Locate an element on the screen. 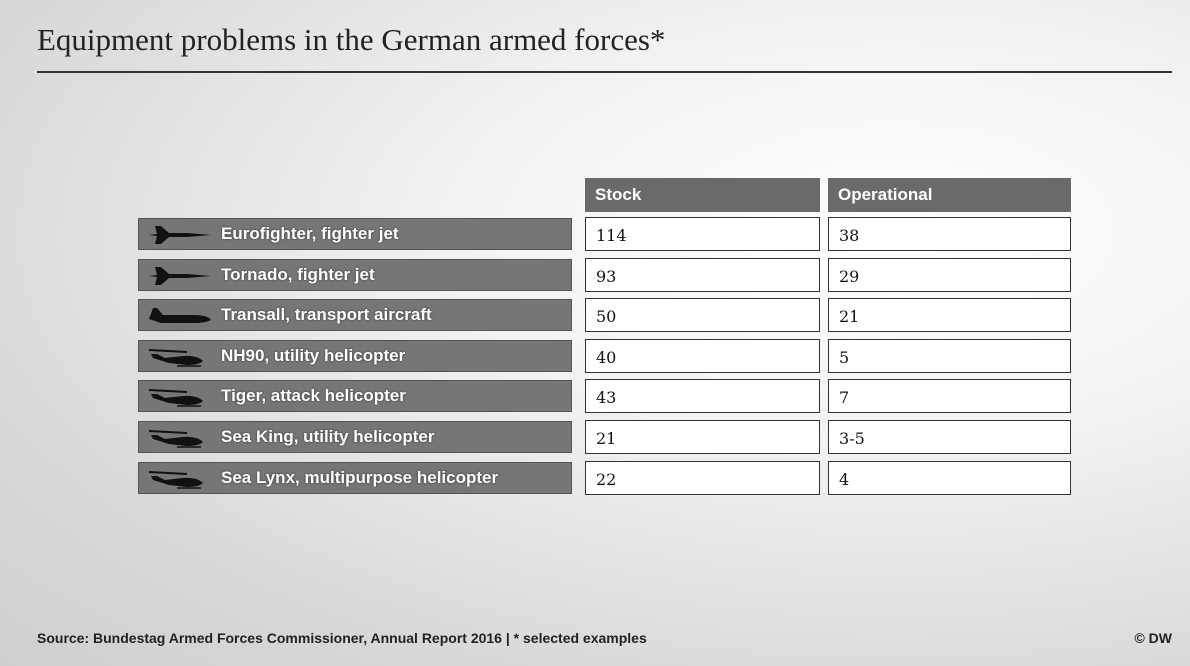 This screenshot has width=1190, height=666. stock-cell: 40 is located at coordinates (702, 355).